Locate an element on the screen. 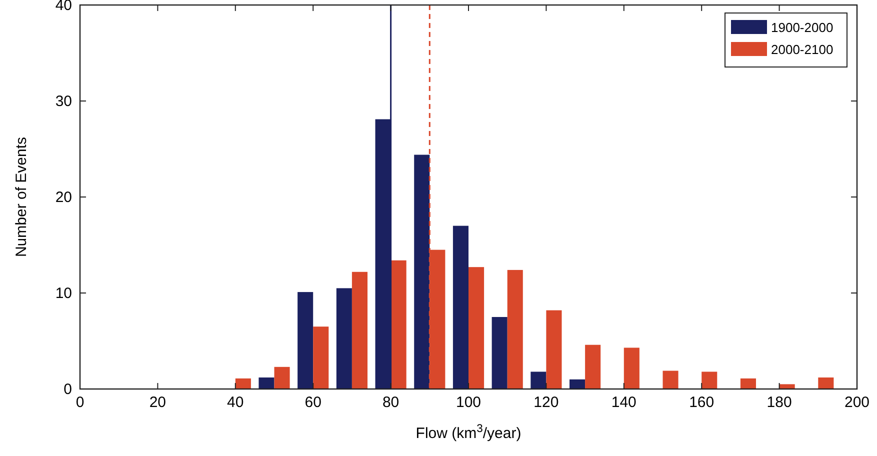 The image size is (877, 456). x-tick-label: 120 is located at coordinates (546, 402).